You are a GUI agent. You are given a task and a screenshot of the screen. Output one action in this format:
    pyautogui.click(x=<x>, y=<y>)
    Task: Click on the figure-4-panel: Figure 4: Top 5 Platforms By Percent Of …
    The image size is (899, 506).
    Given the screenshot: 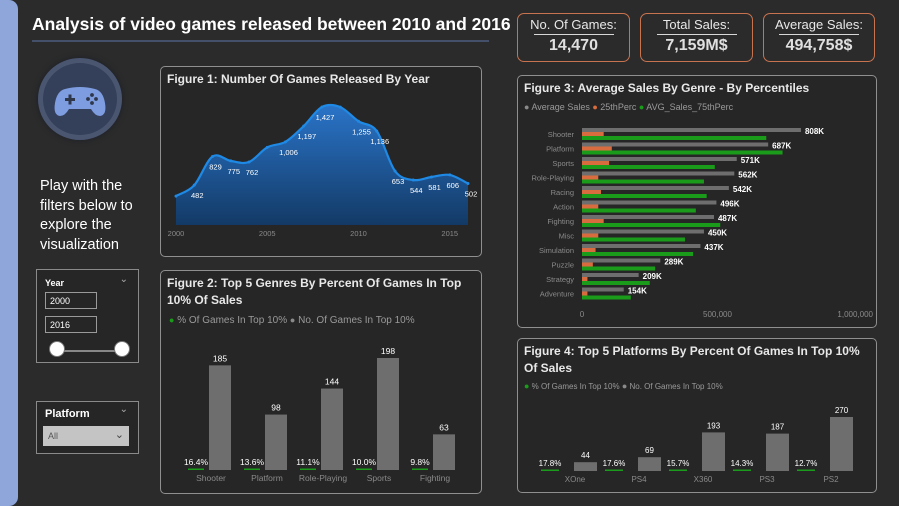 What is the action you would take?
    pyautogui.click(x=697, y=415)
    